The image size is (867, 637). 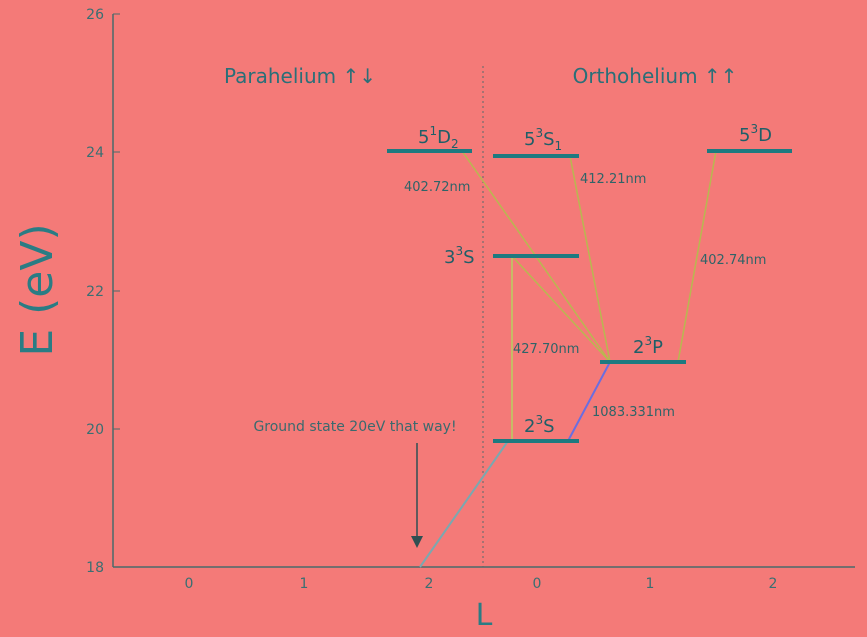 I want to click on transition-label: 402.74nm, so click(x=733, y=260).